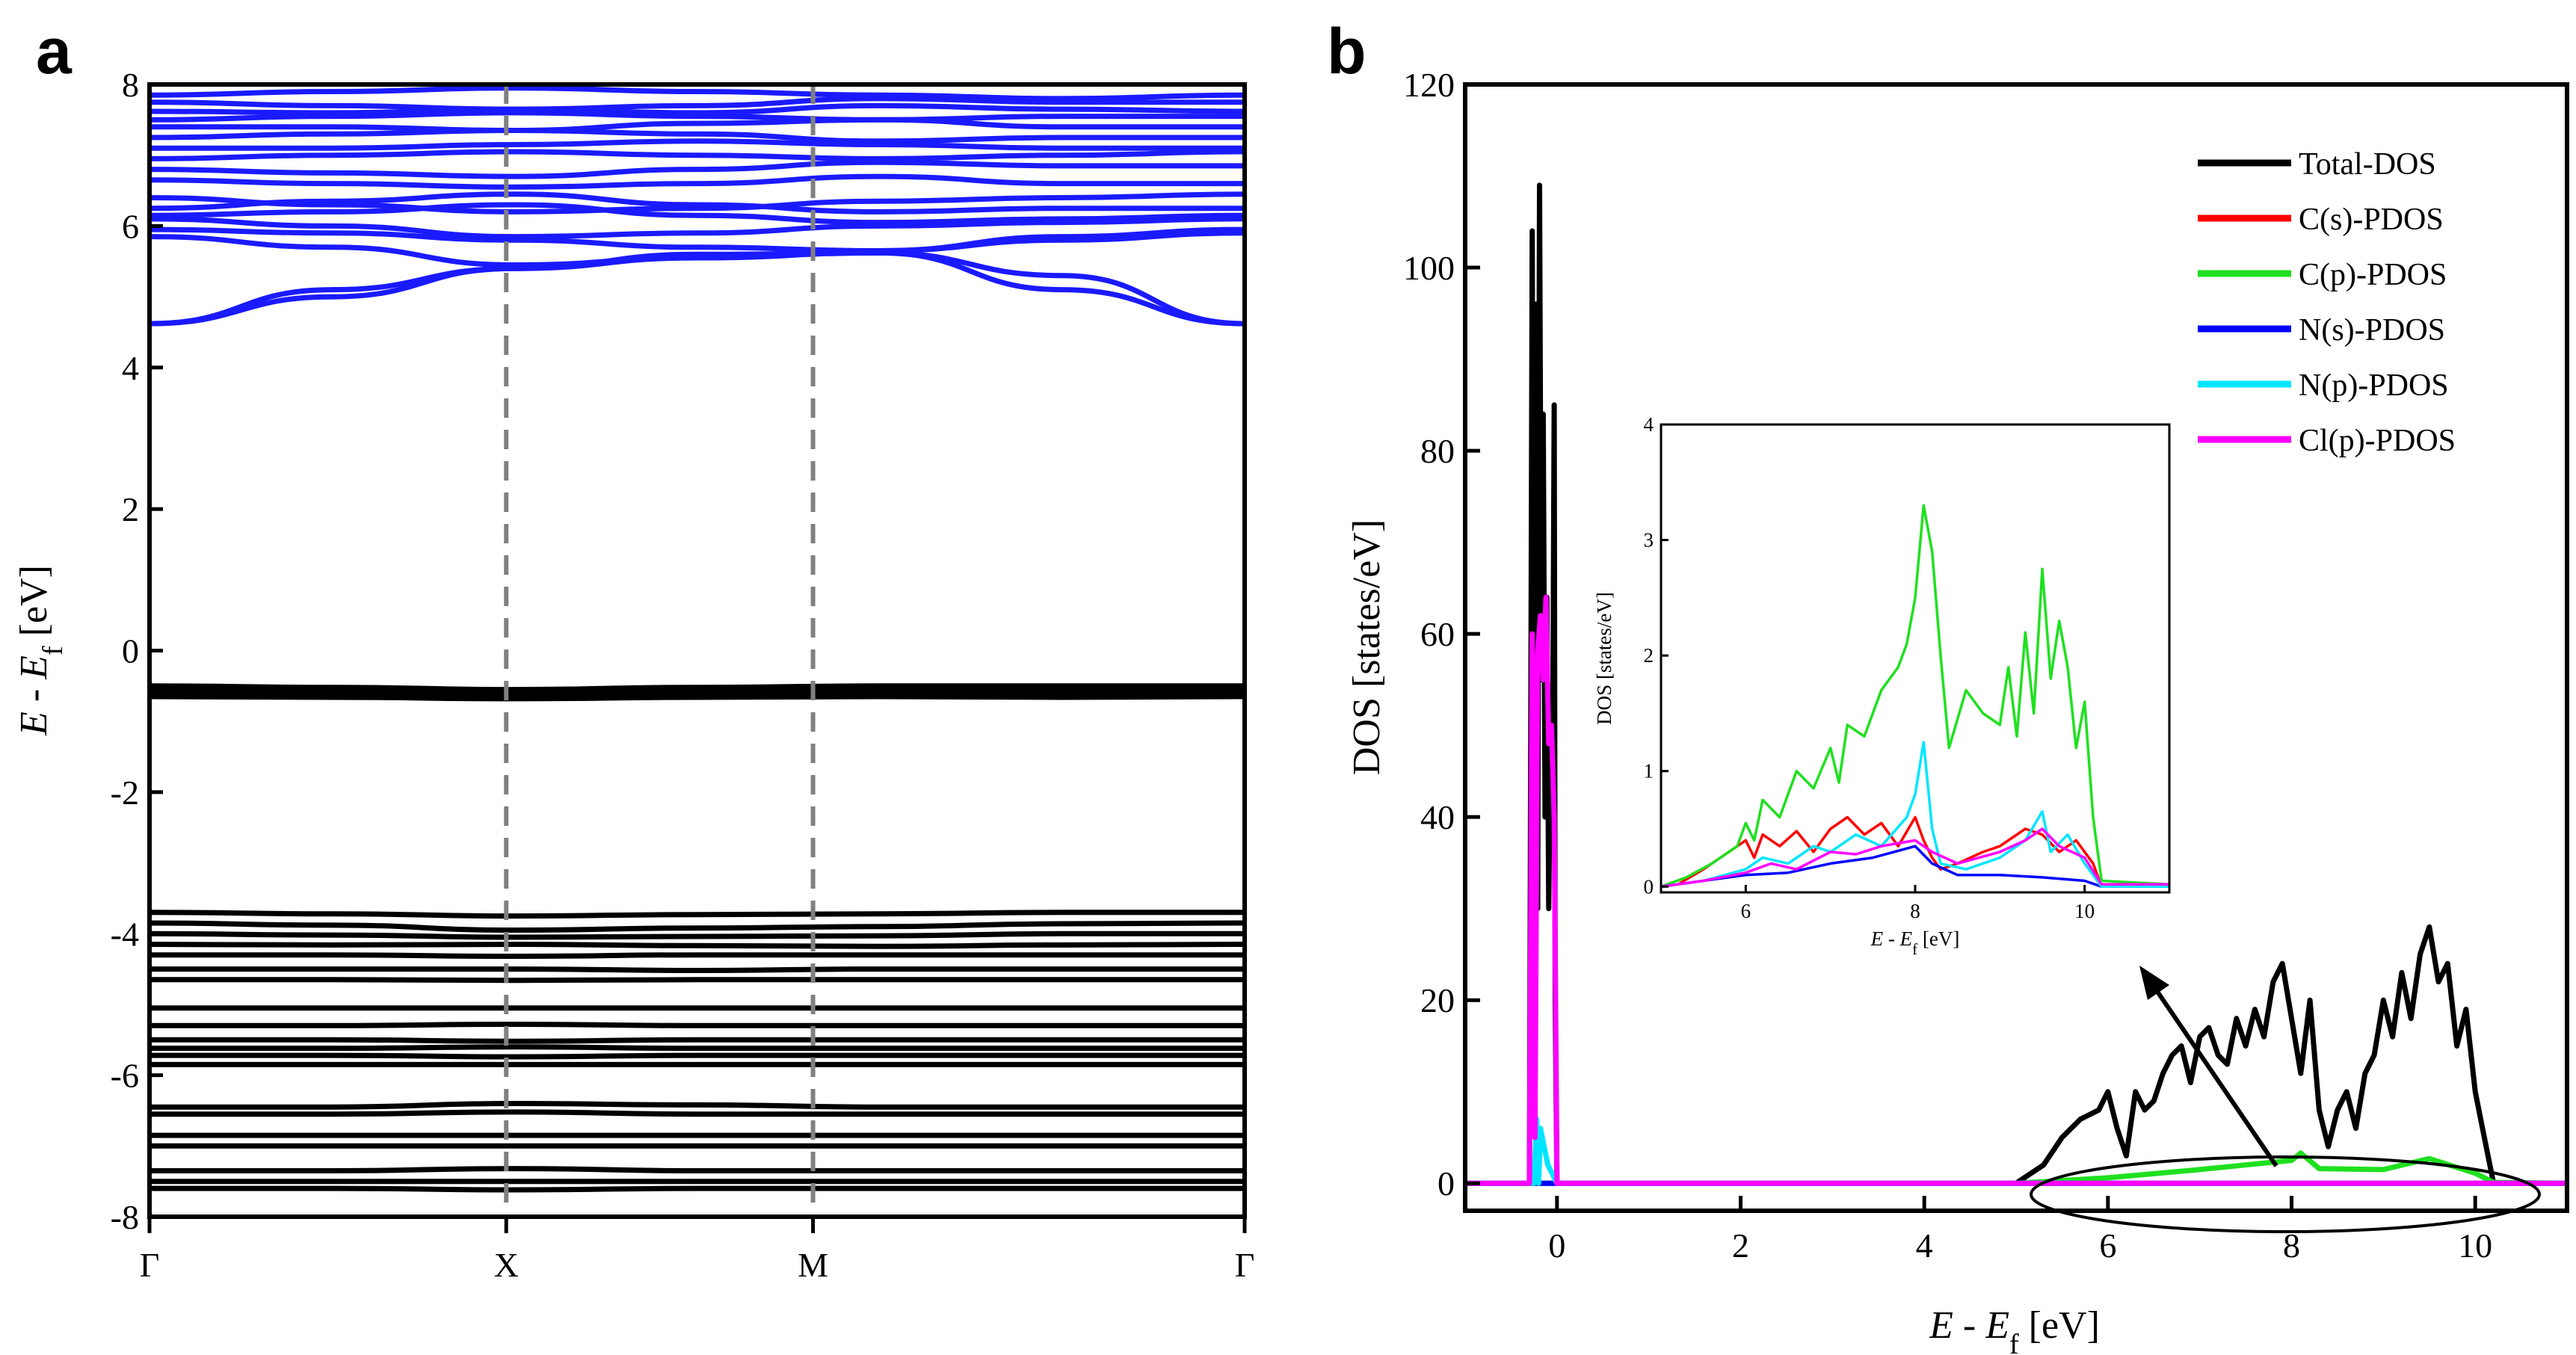  Describe the element at coordinates (1924, 1245) in the screenshot. I see `x-tick-label-b-2: 4` at that location.